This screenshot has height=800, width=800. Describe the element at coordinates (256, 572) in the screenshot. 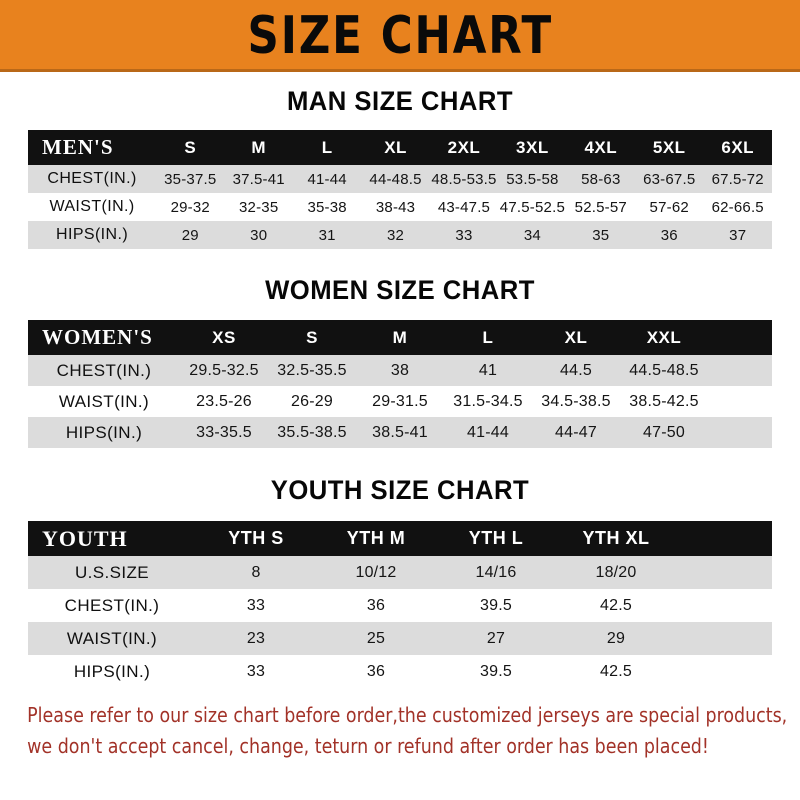

I see `table-cell: 8` at that location.